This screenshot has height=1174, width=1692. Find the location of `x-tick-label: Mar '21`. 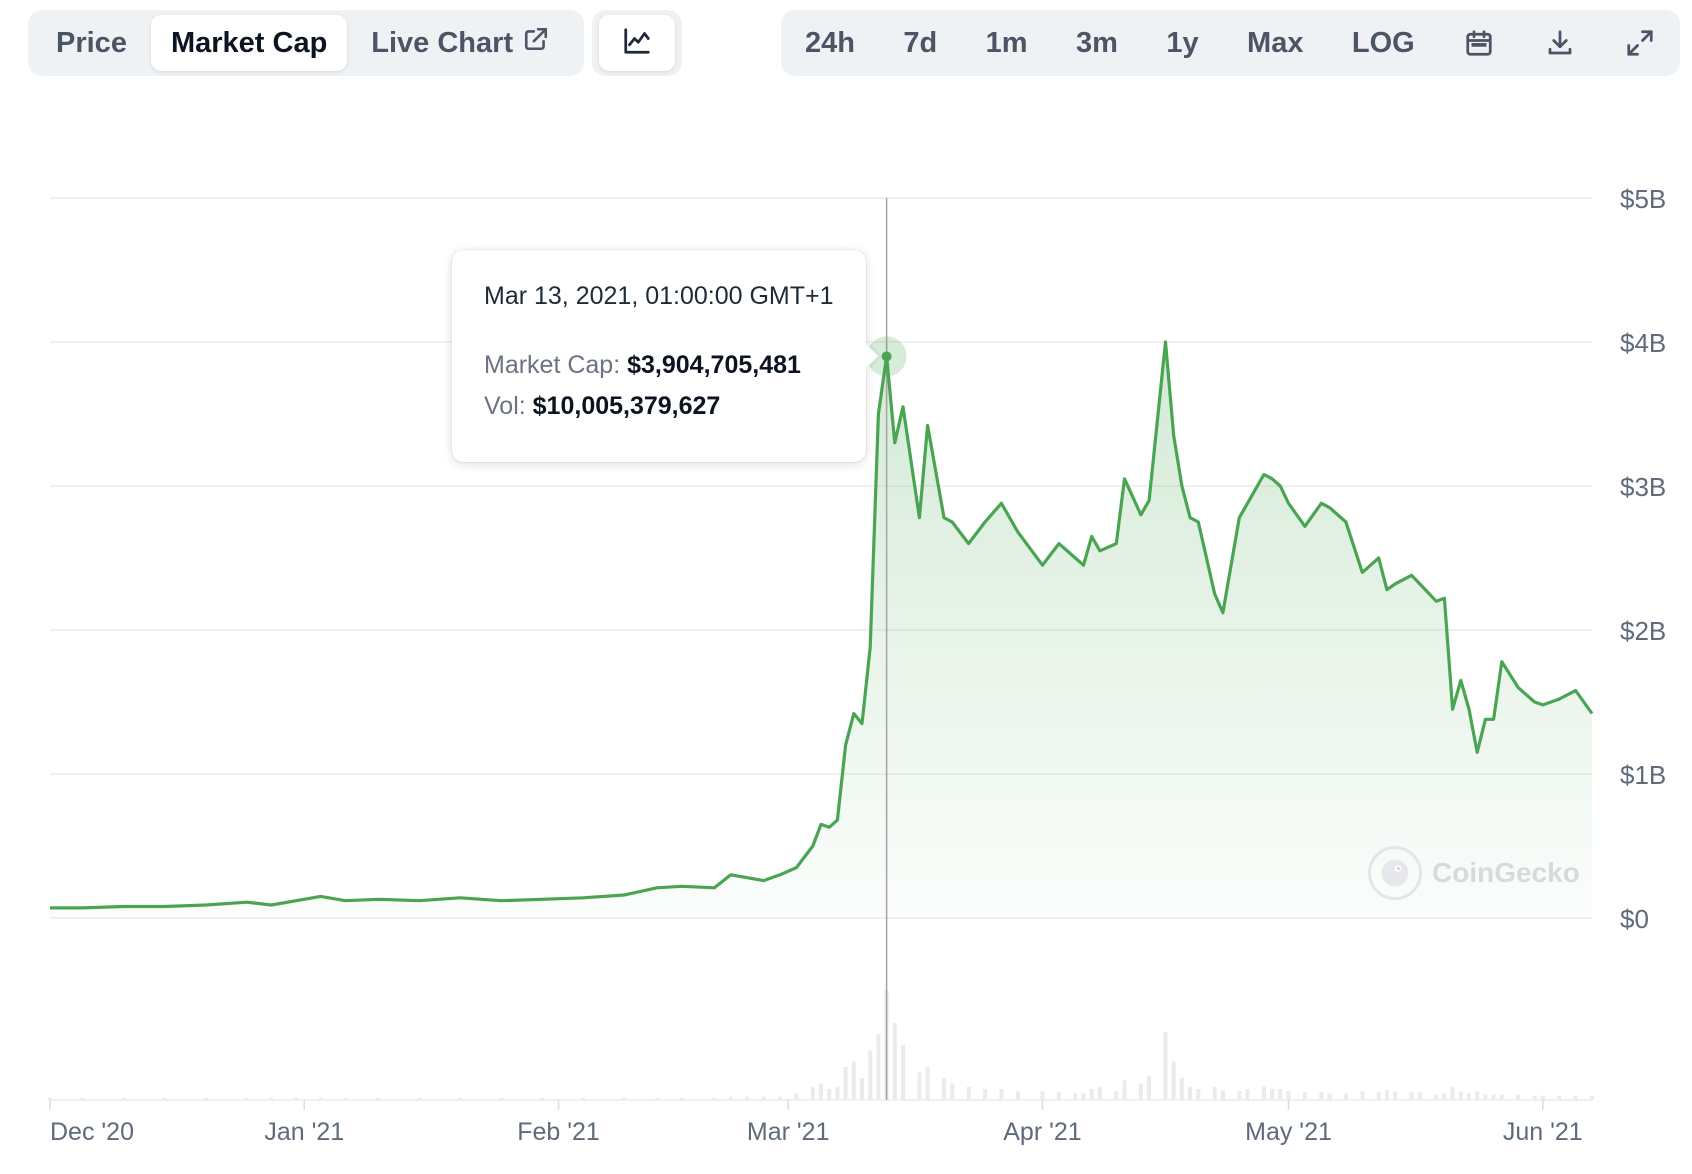

x-tick-label: Mar '21 is located at coordinates (788, 1132).